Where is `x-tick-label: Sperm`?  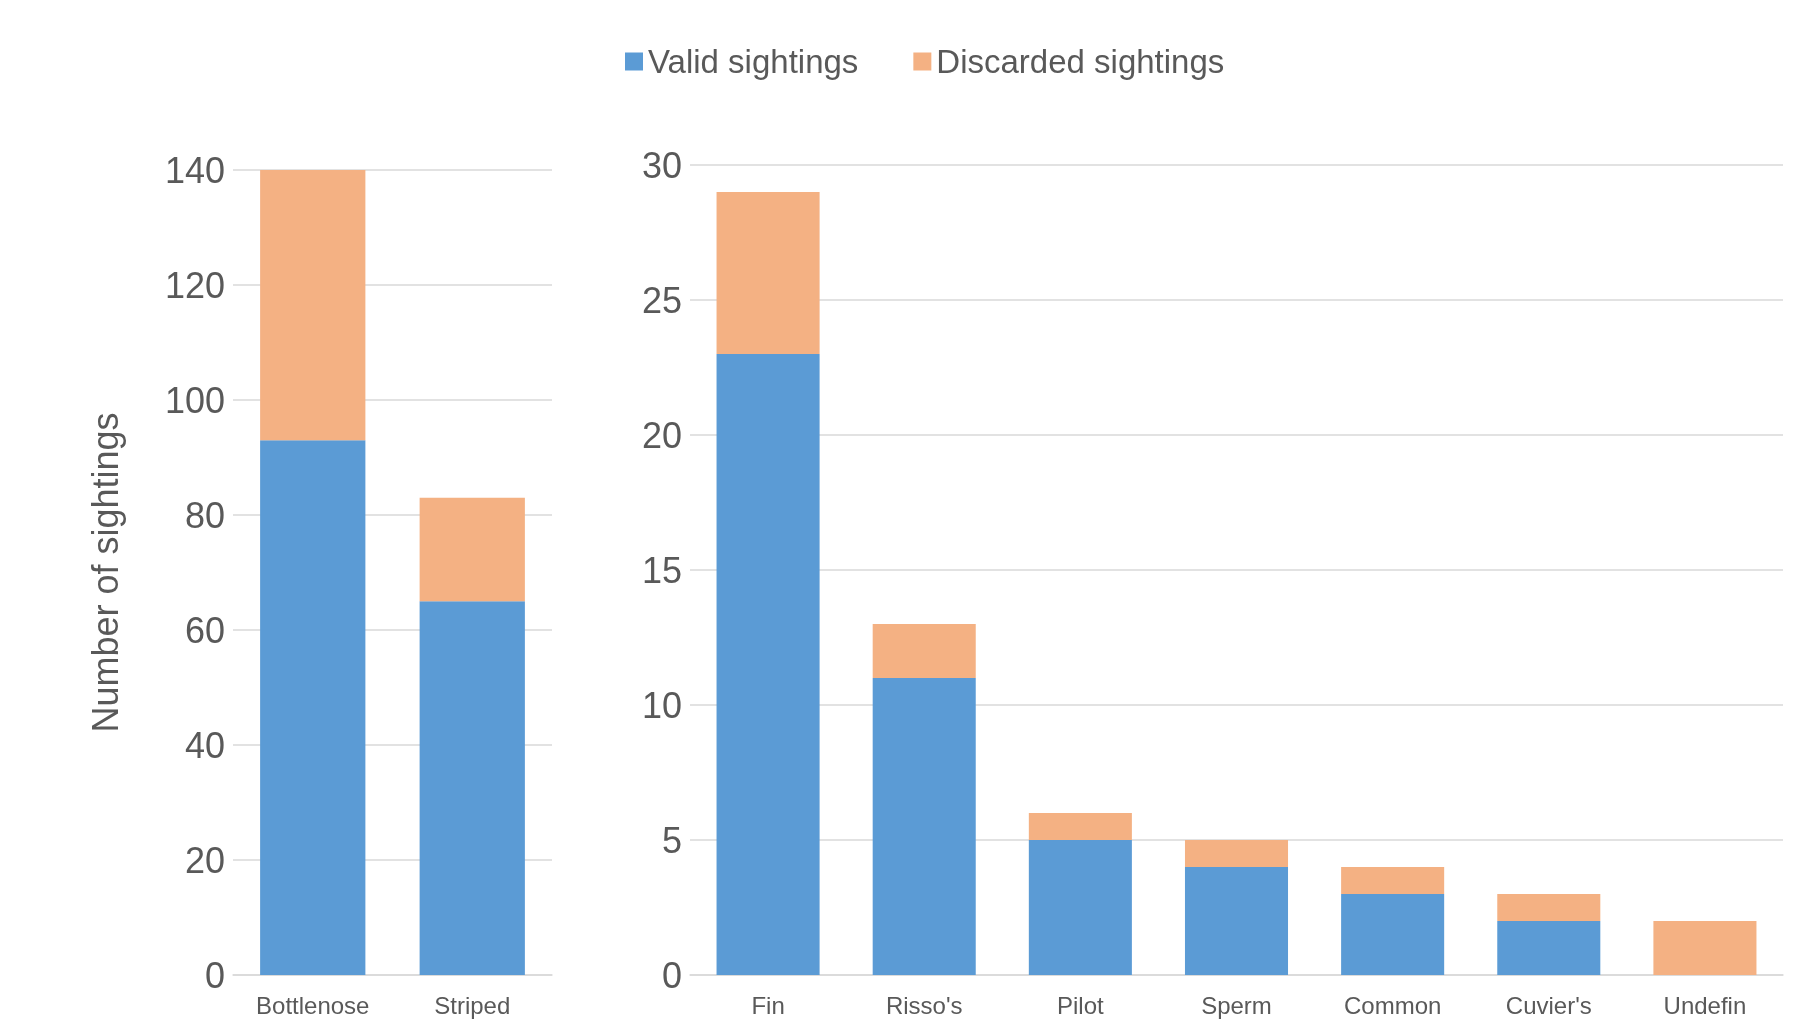 x-tick-label: Sperm is located at coordinates (1236, 1005).